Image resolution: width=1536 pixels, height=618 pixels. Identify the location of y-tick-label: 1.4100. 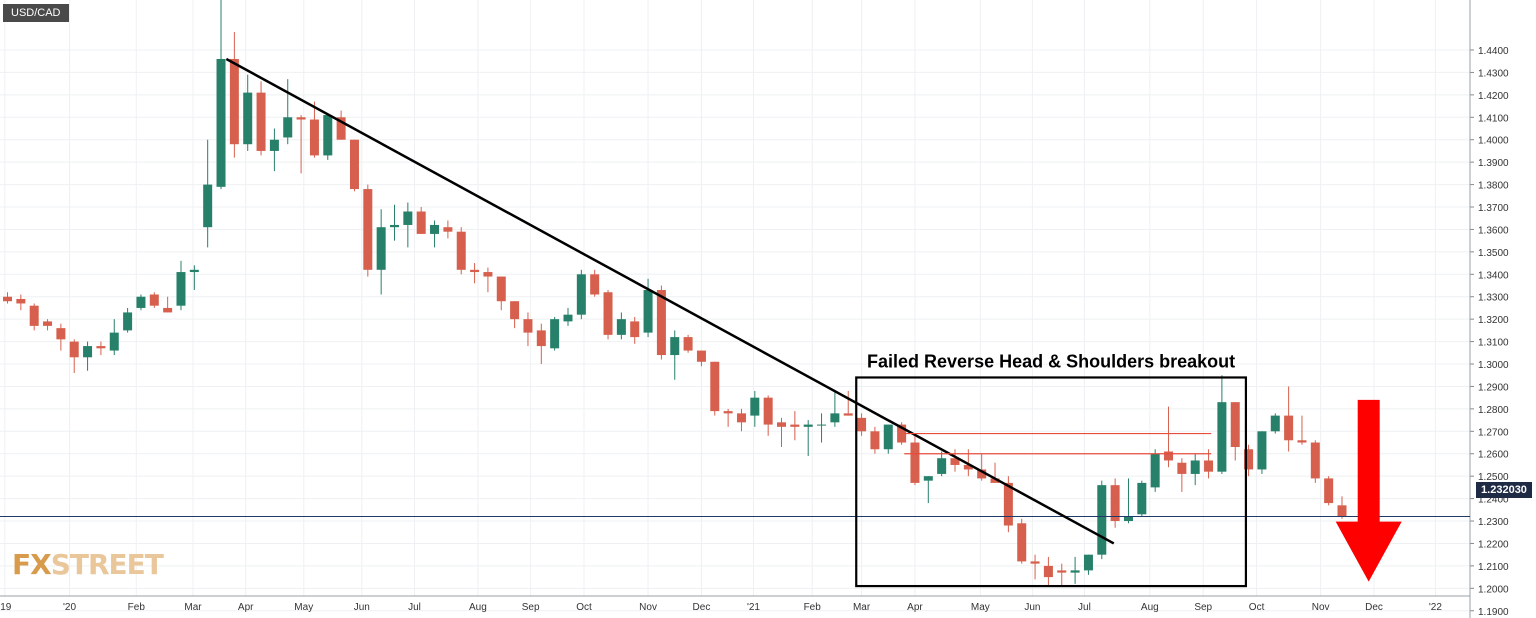
(1493, 118).